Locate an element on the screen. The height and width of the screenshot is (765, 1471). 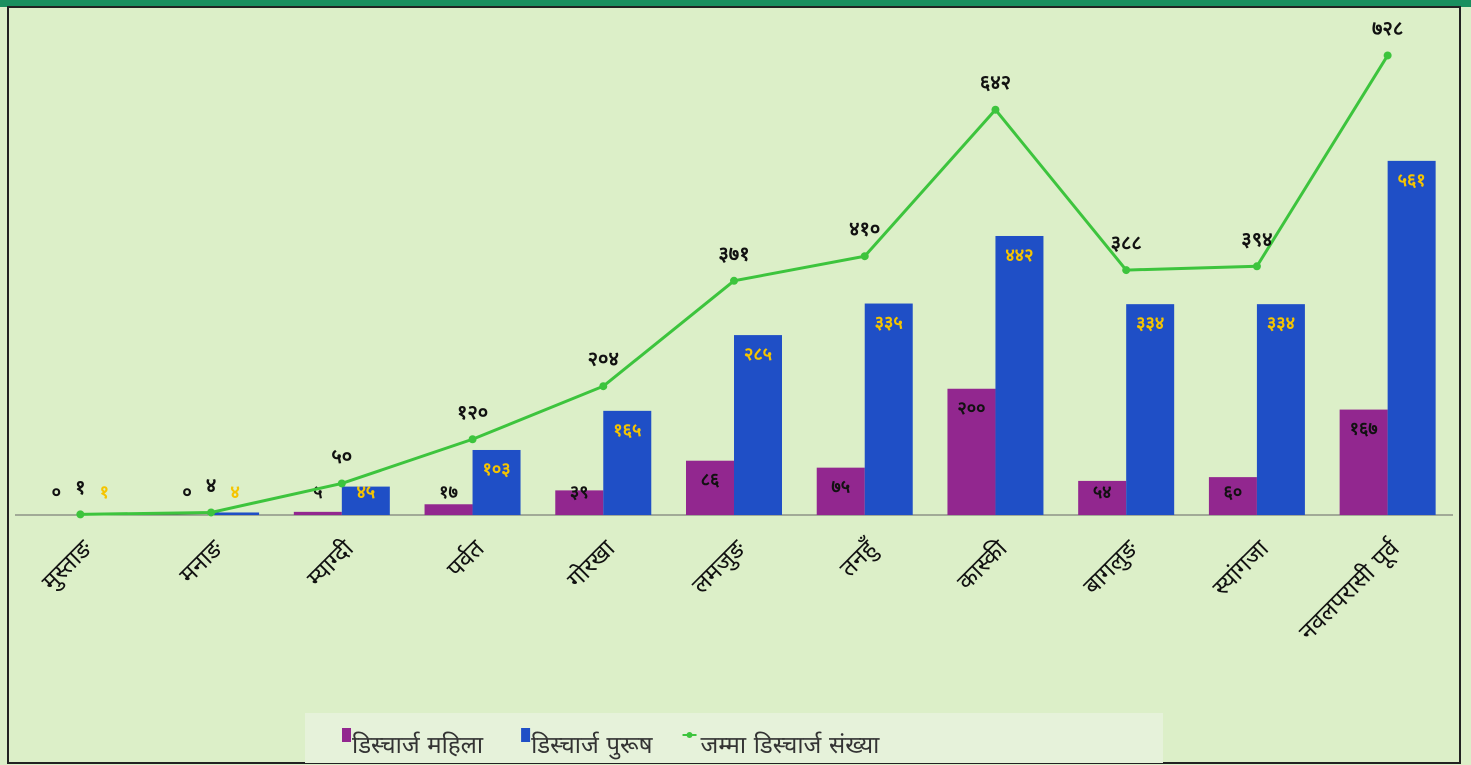
legend-label: डिस्चार्ज पुरूष is located at coordinates (592, 745).